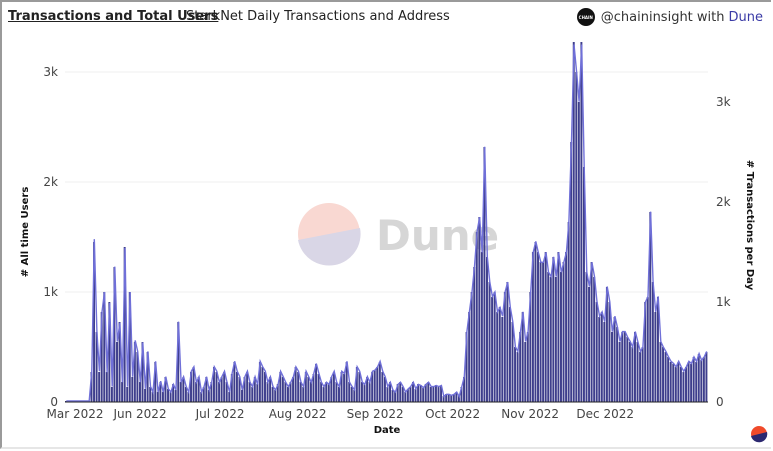  I want to click on right-tick-label: 3k, so click(723, 102).